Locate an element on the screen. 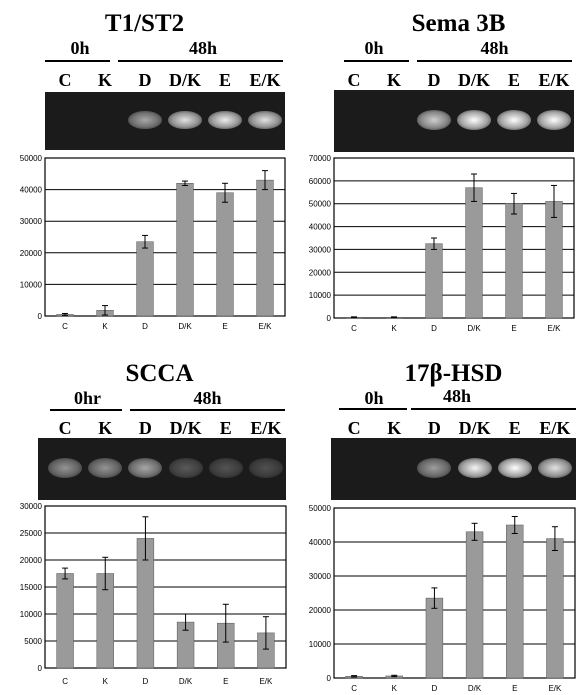  plot-frame is located at coordinates (454, 238).